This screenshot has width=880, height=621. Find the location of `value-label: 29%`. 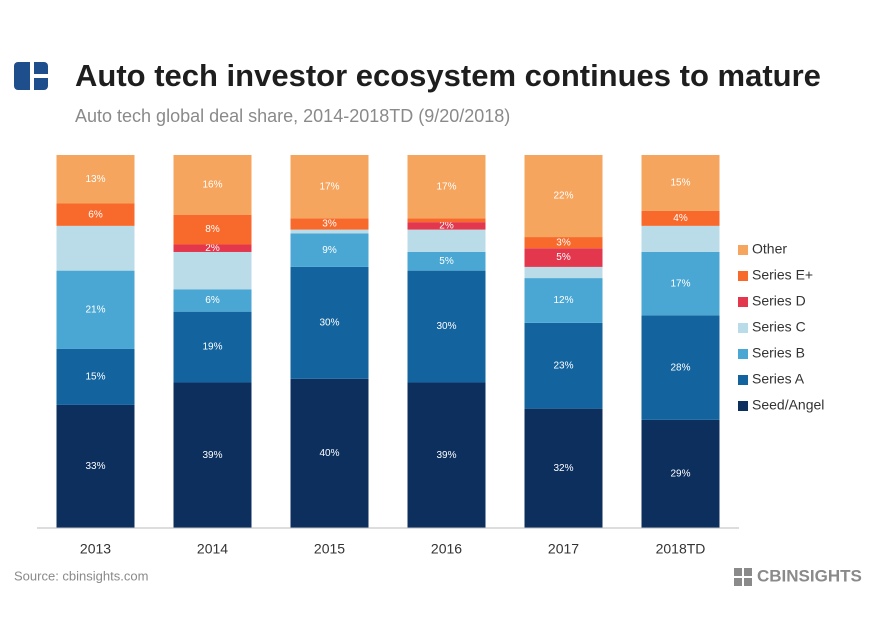

value-label: 29% is located at coordinates (680, 474).